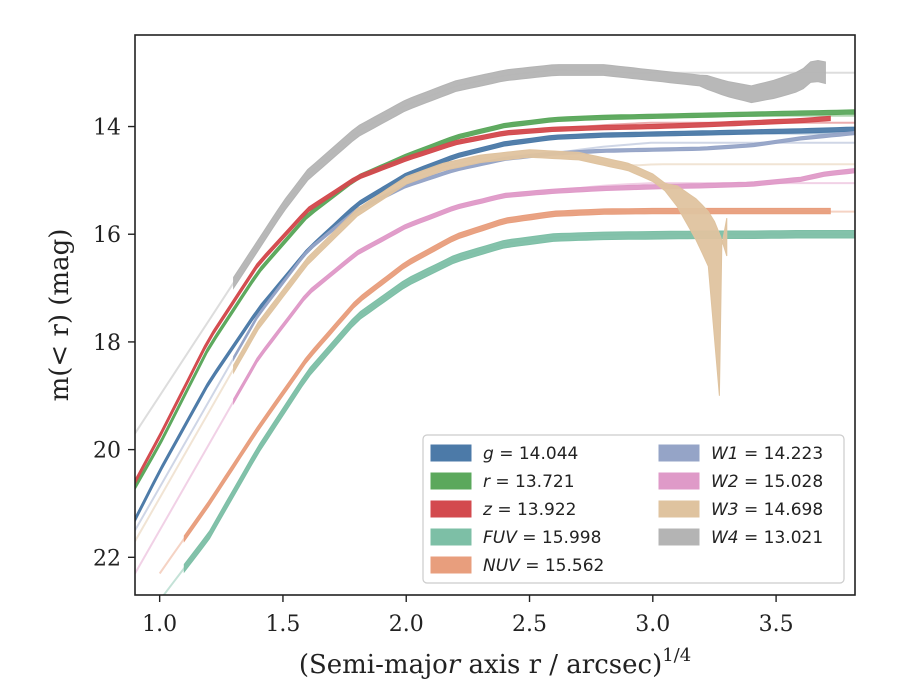 This screenshot has width=900, height=700. Describe the element at coordinates (451, 481) in the screenshot. I see `legend-swatch-r` at that location.